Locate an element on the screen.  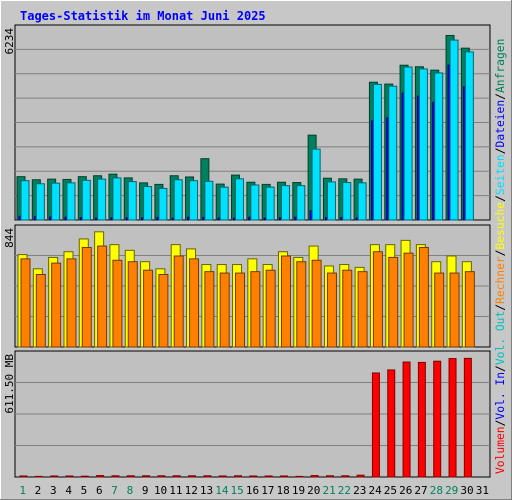
day-label-15: 15 is located at coordinates (237, 490).